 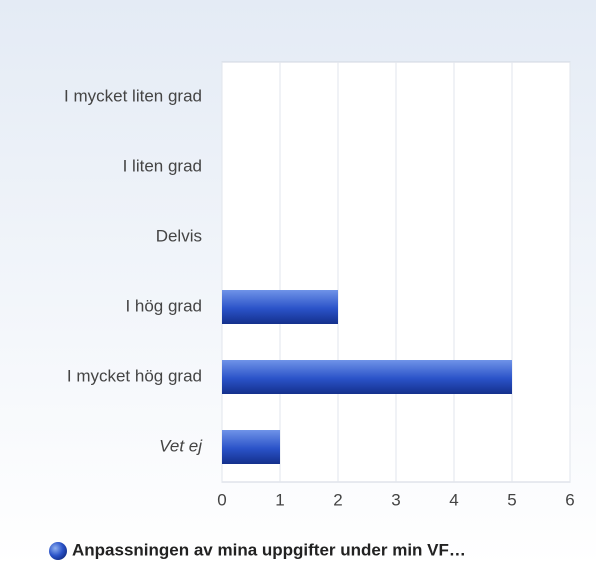 I want to click on y-tick-label: Delvis, so click(x=179, y=235).